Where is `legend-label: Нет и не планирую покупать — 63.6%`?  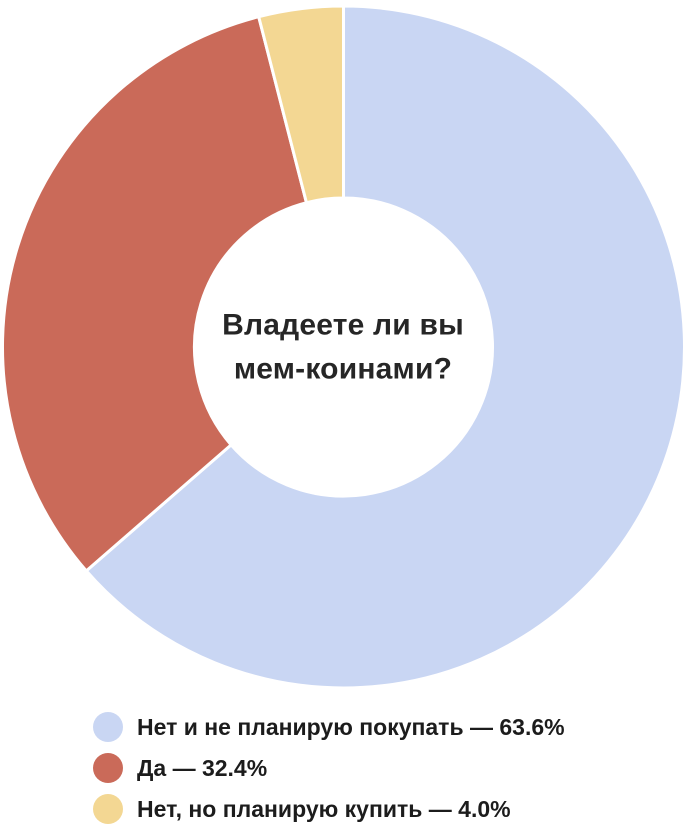
legend-label: Нет и не планирую покупать — 63.6% is located at coordinates (351, 726).